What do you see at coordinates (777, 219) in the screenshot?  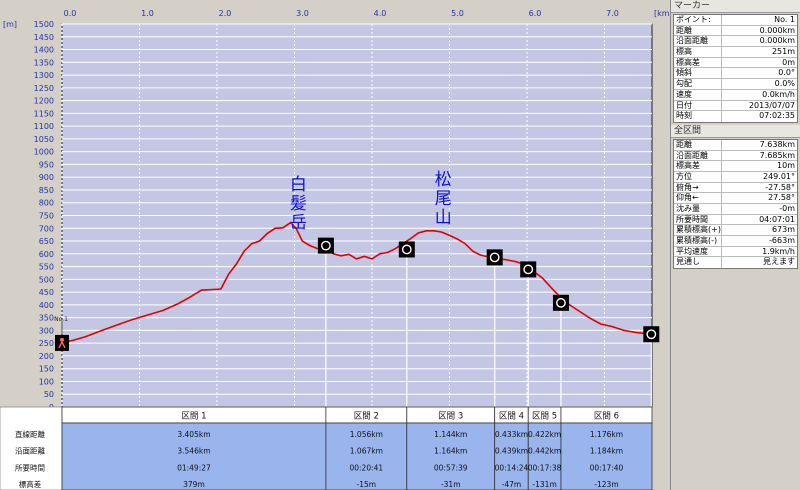 I see `total-info-value: 04:07:01` at bounding box center [777, 219].